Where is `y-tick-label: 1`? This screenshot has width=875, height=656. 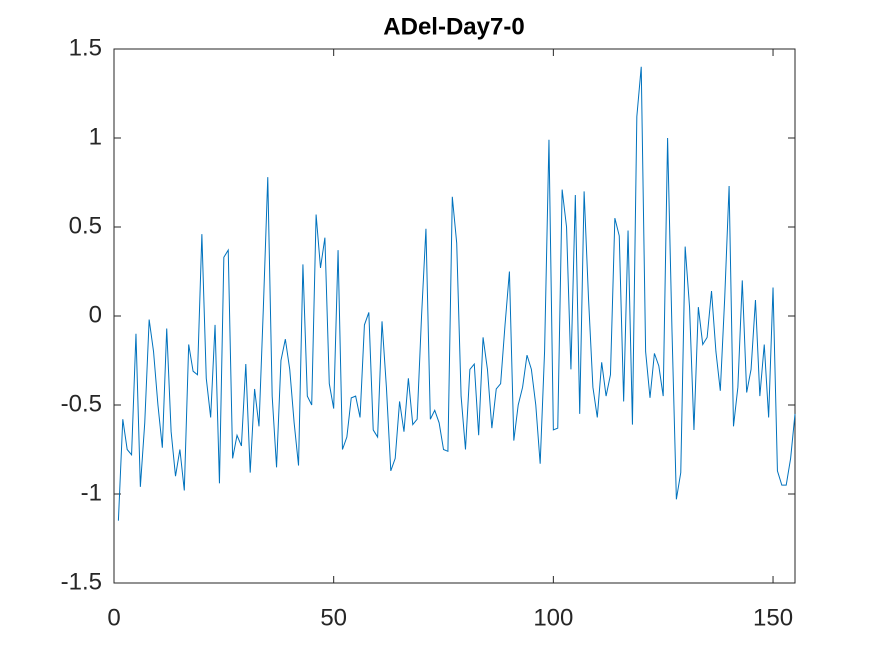
y-tick-label: 1 is located at coordinates (95, 136).